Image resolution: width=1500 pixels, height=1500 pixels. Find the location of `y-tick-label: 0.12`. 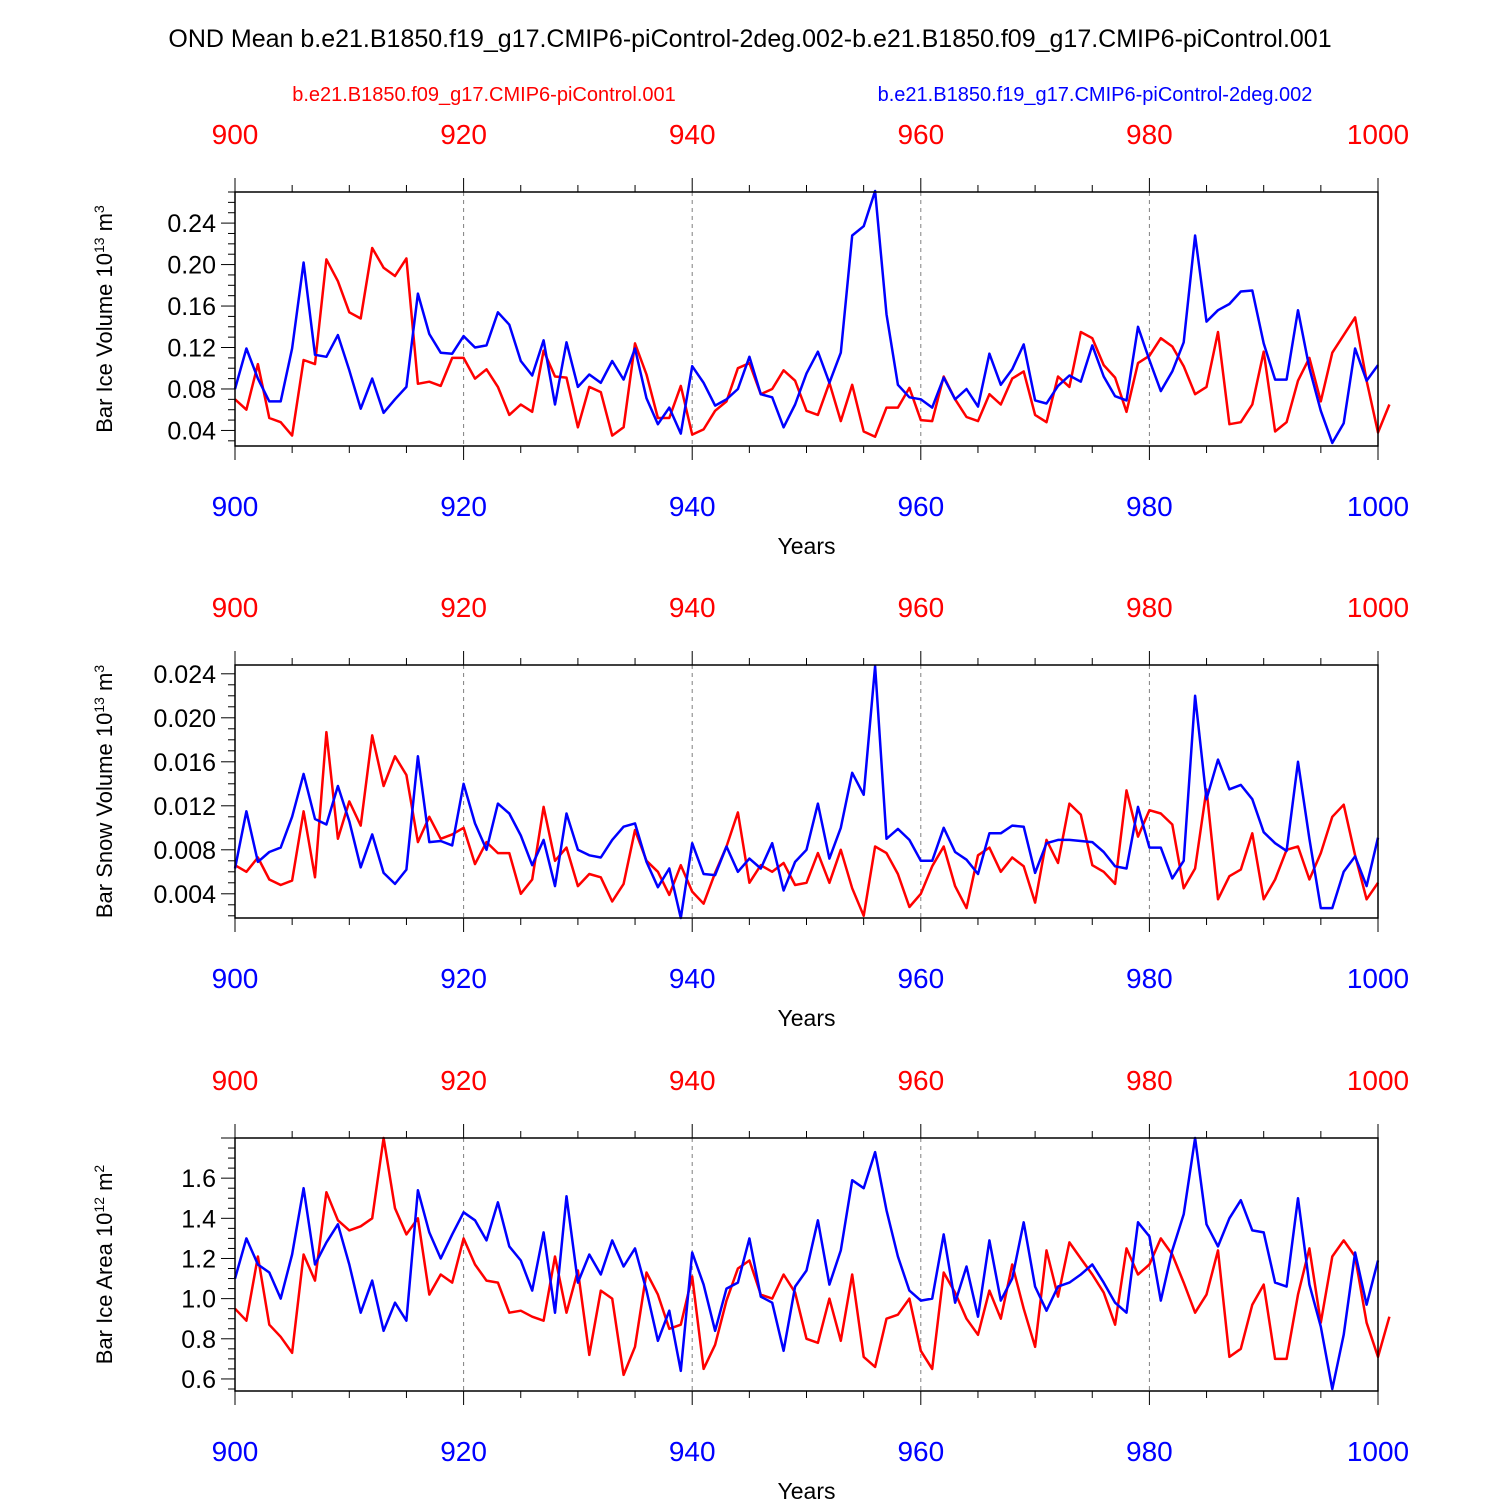

y-tick-label: 0.12 is located at coordinates (191, 349).